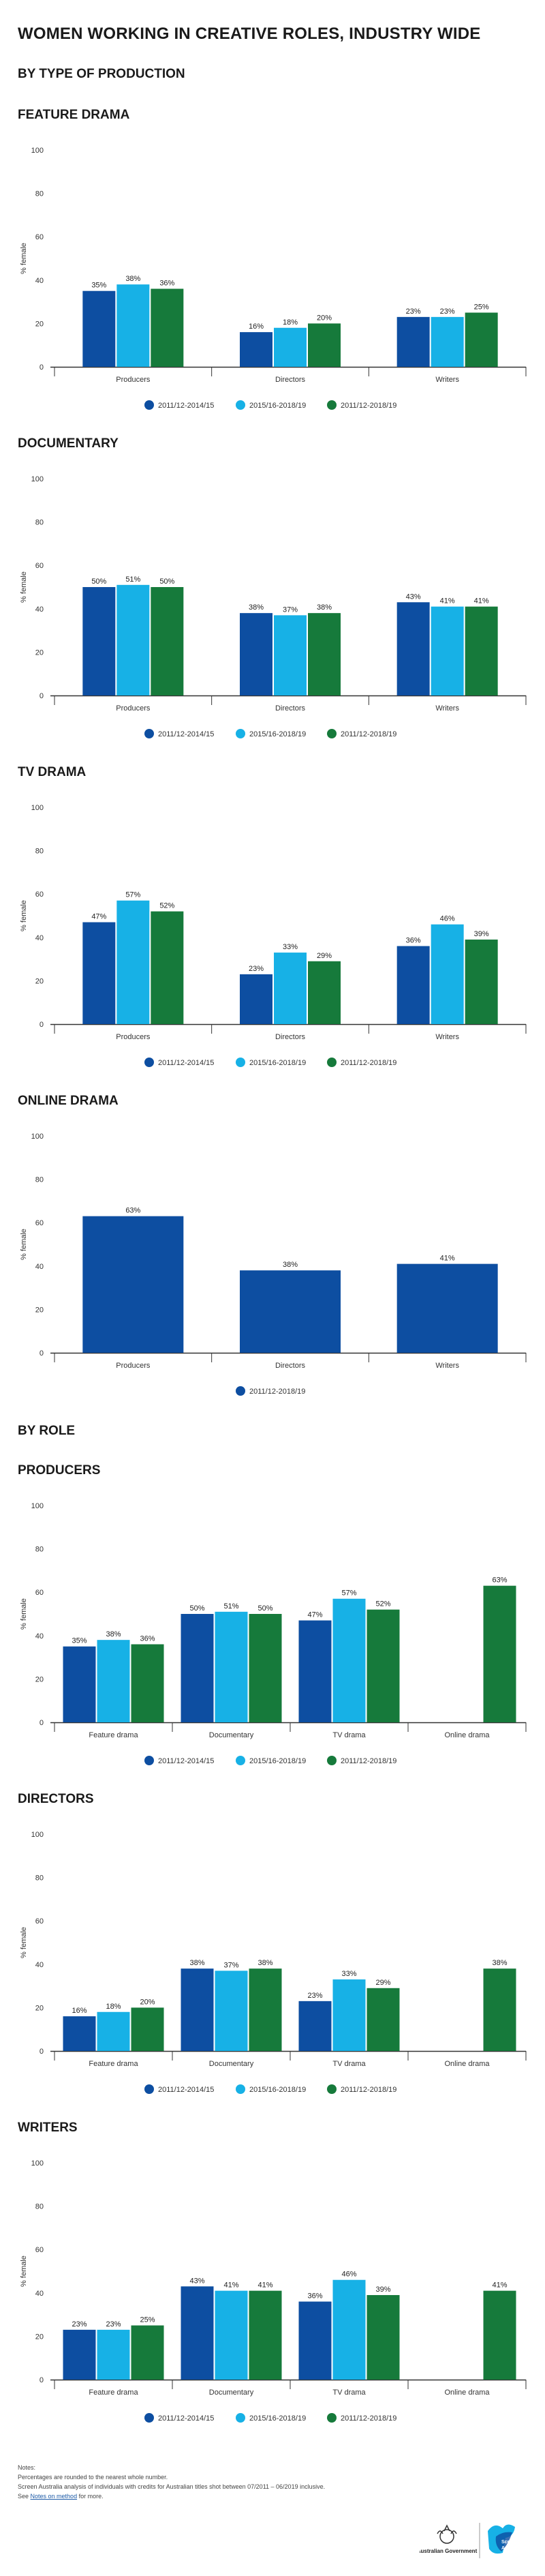  What do you see at coordinates (467, 1735) in the screenshot?
I see `x-category-label: Online drama` at bounding box center [467, 1735].